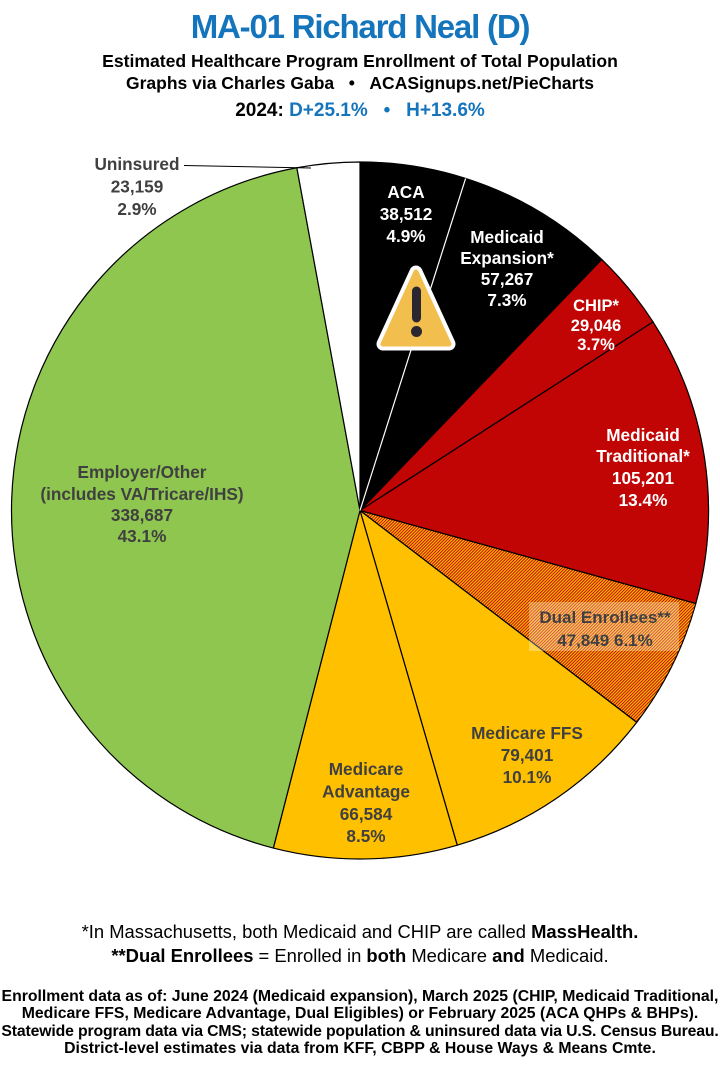  I want to click on svg-text: 38,512, so click(406, 214).